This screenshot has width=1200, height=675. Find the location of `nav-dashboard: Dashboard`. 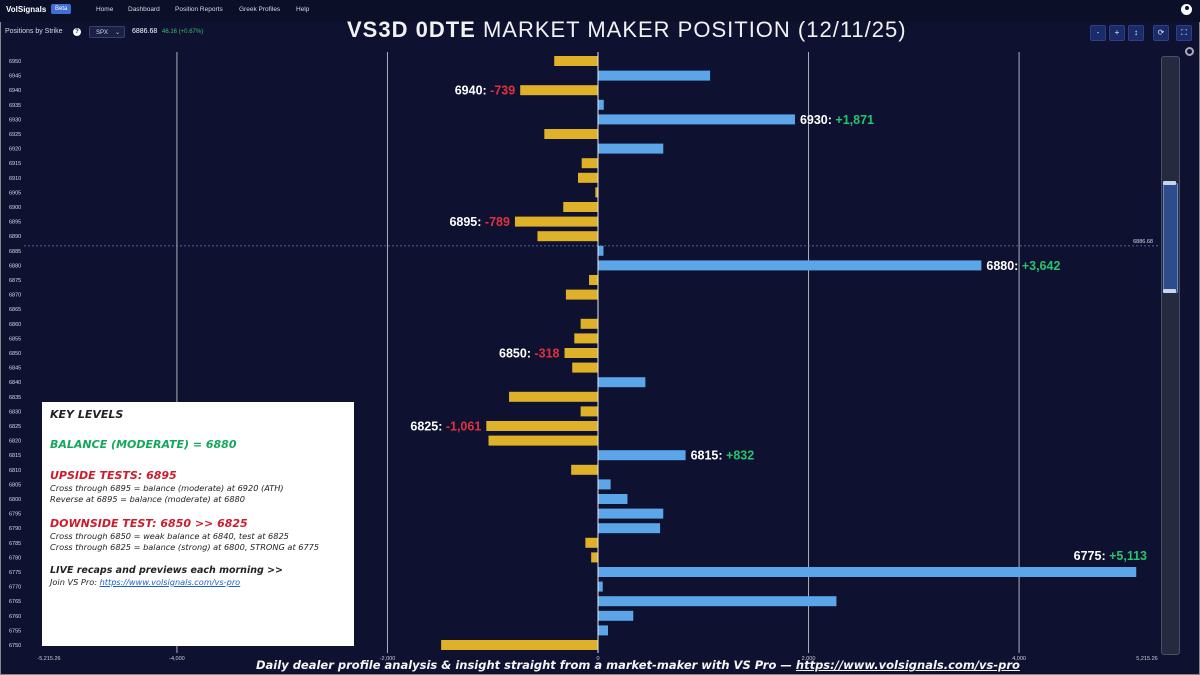

nav-dashboard: Dashboard is located at coordinates (144, 9).